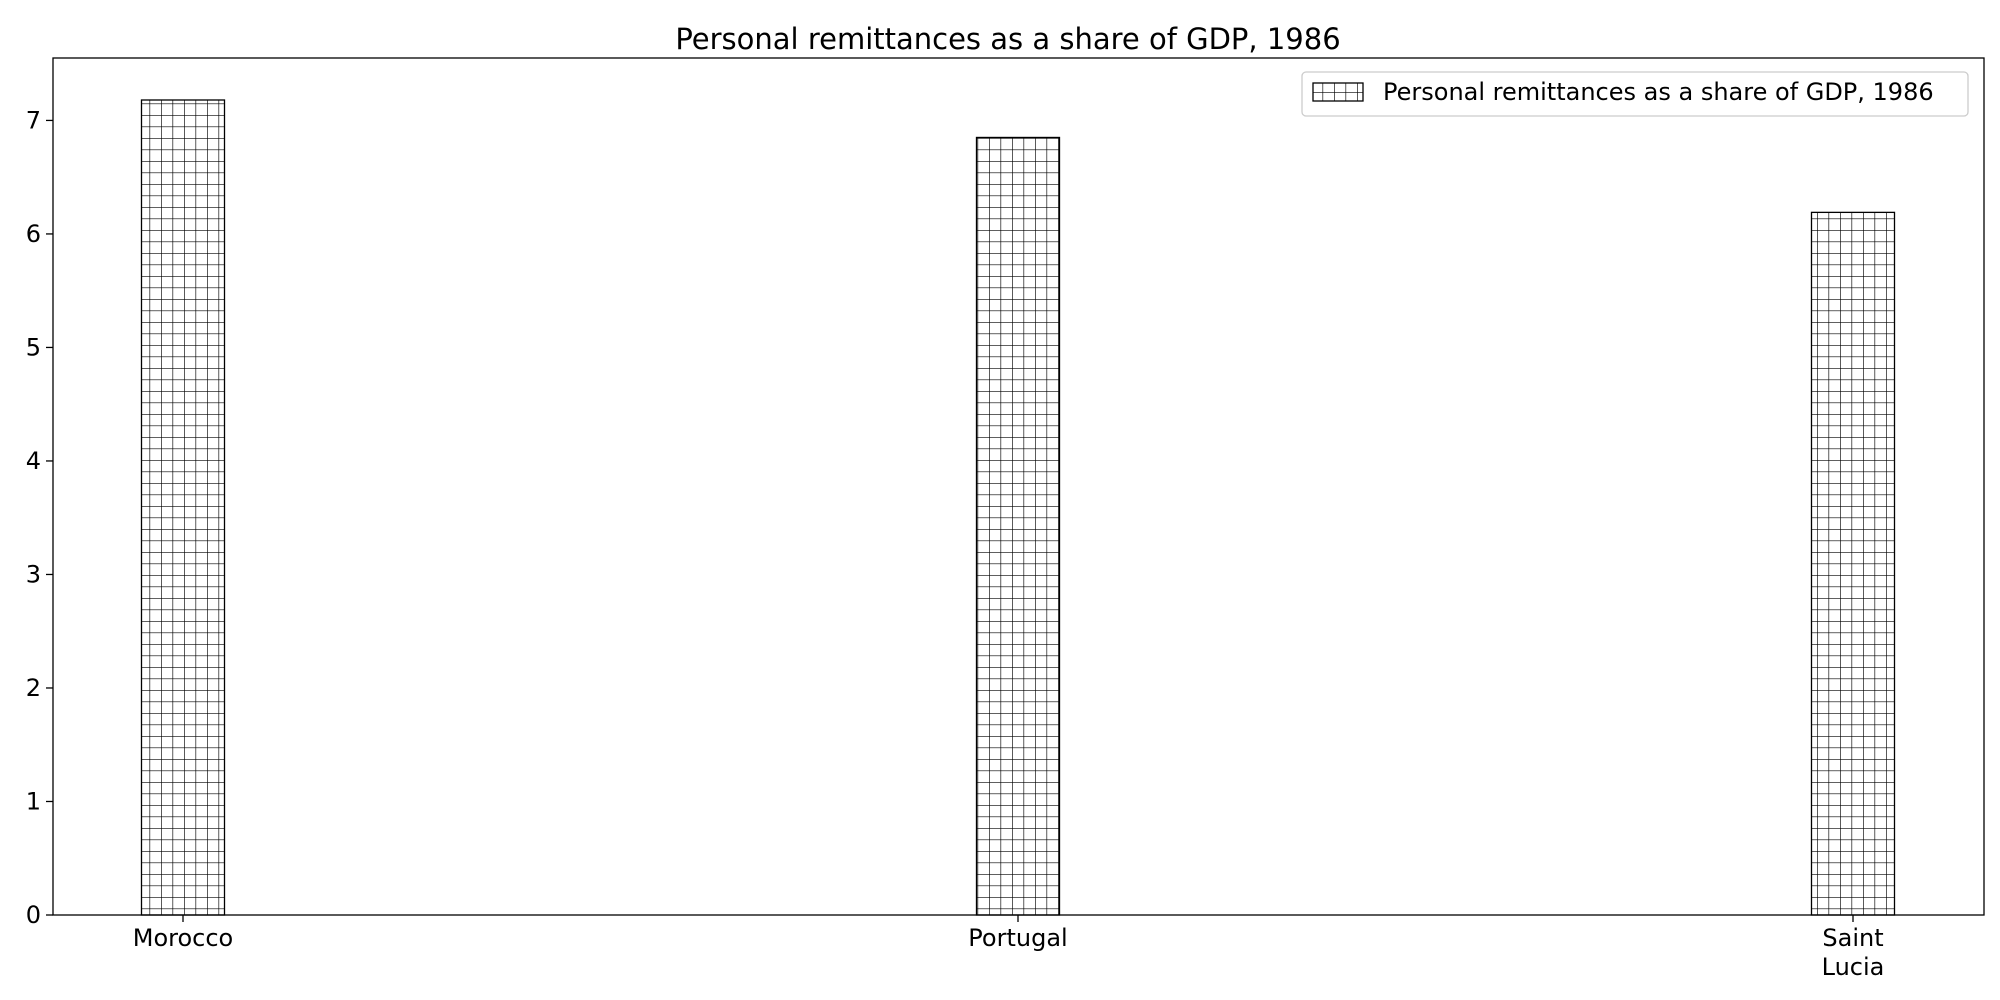 The height and width of the screenshot is (1000, 2000). I want to click on y-tick-label: 2, so click(33, 688).